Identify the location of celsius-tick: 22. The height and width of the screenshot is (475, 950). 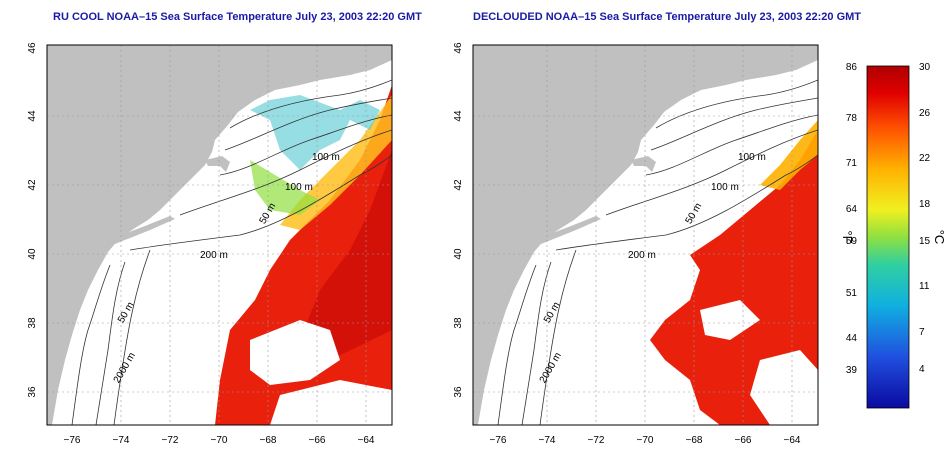
(925, 158).